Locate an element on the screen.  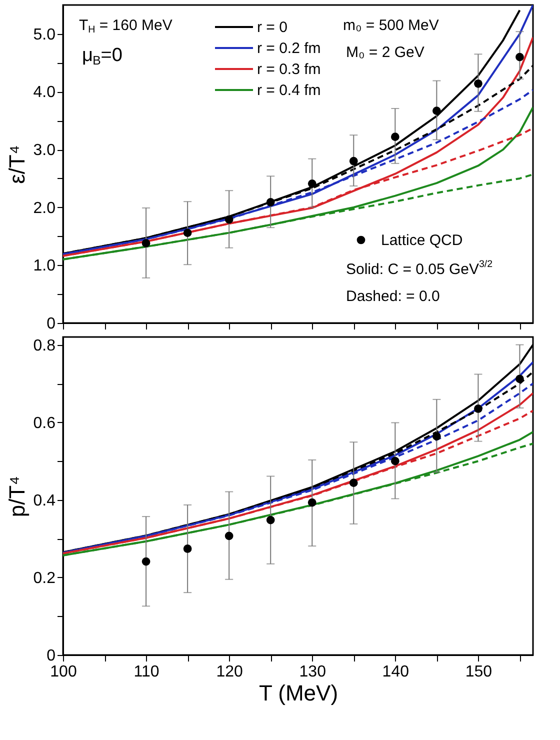
legend-label: r = 0.3 fm is located at coordinates (289, 69).